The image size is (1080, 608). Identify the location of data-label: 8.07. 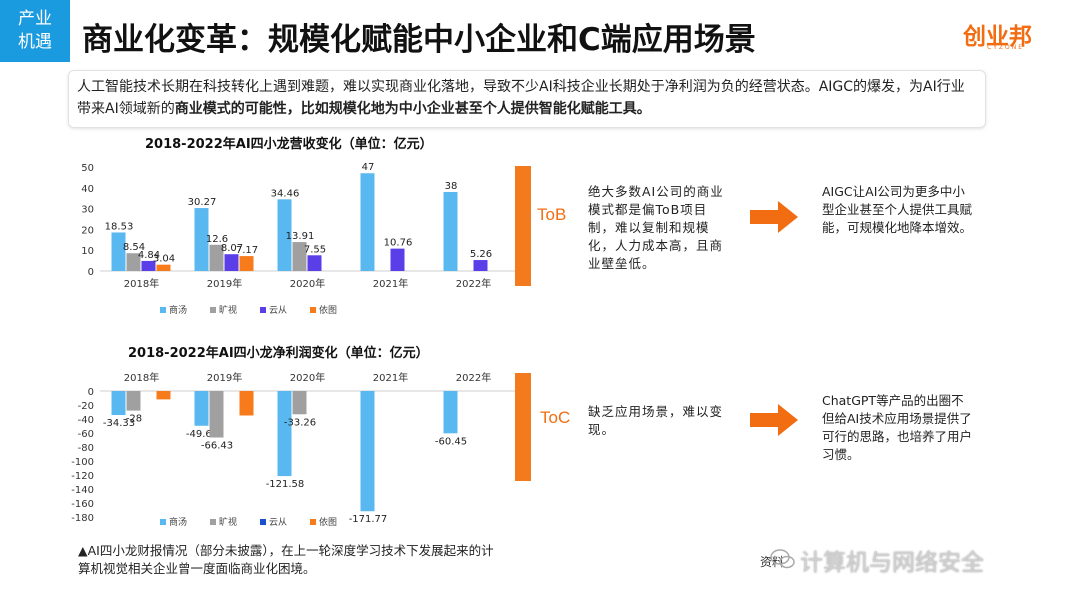
(232, 248).